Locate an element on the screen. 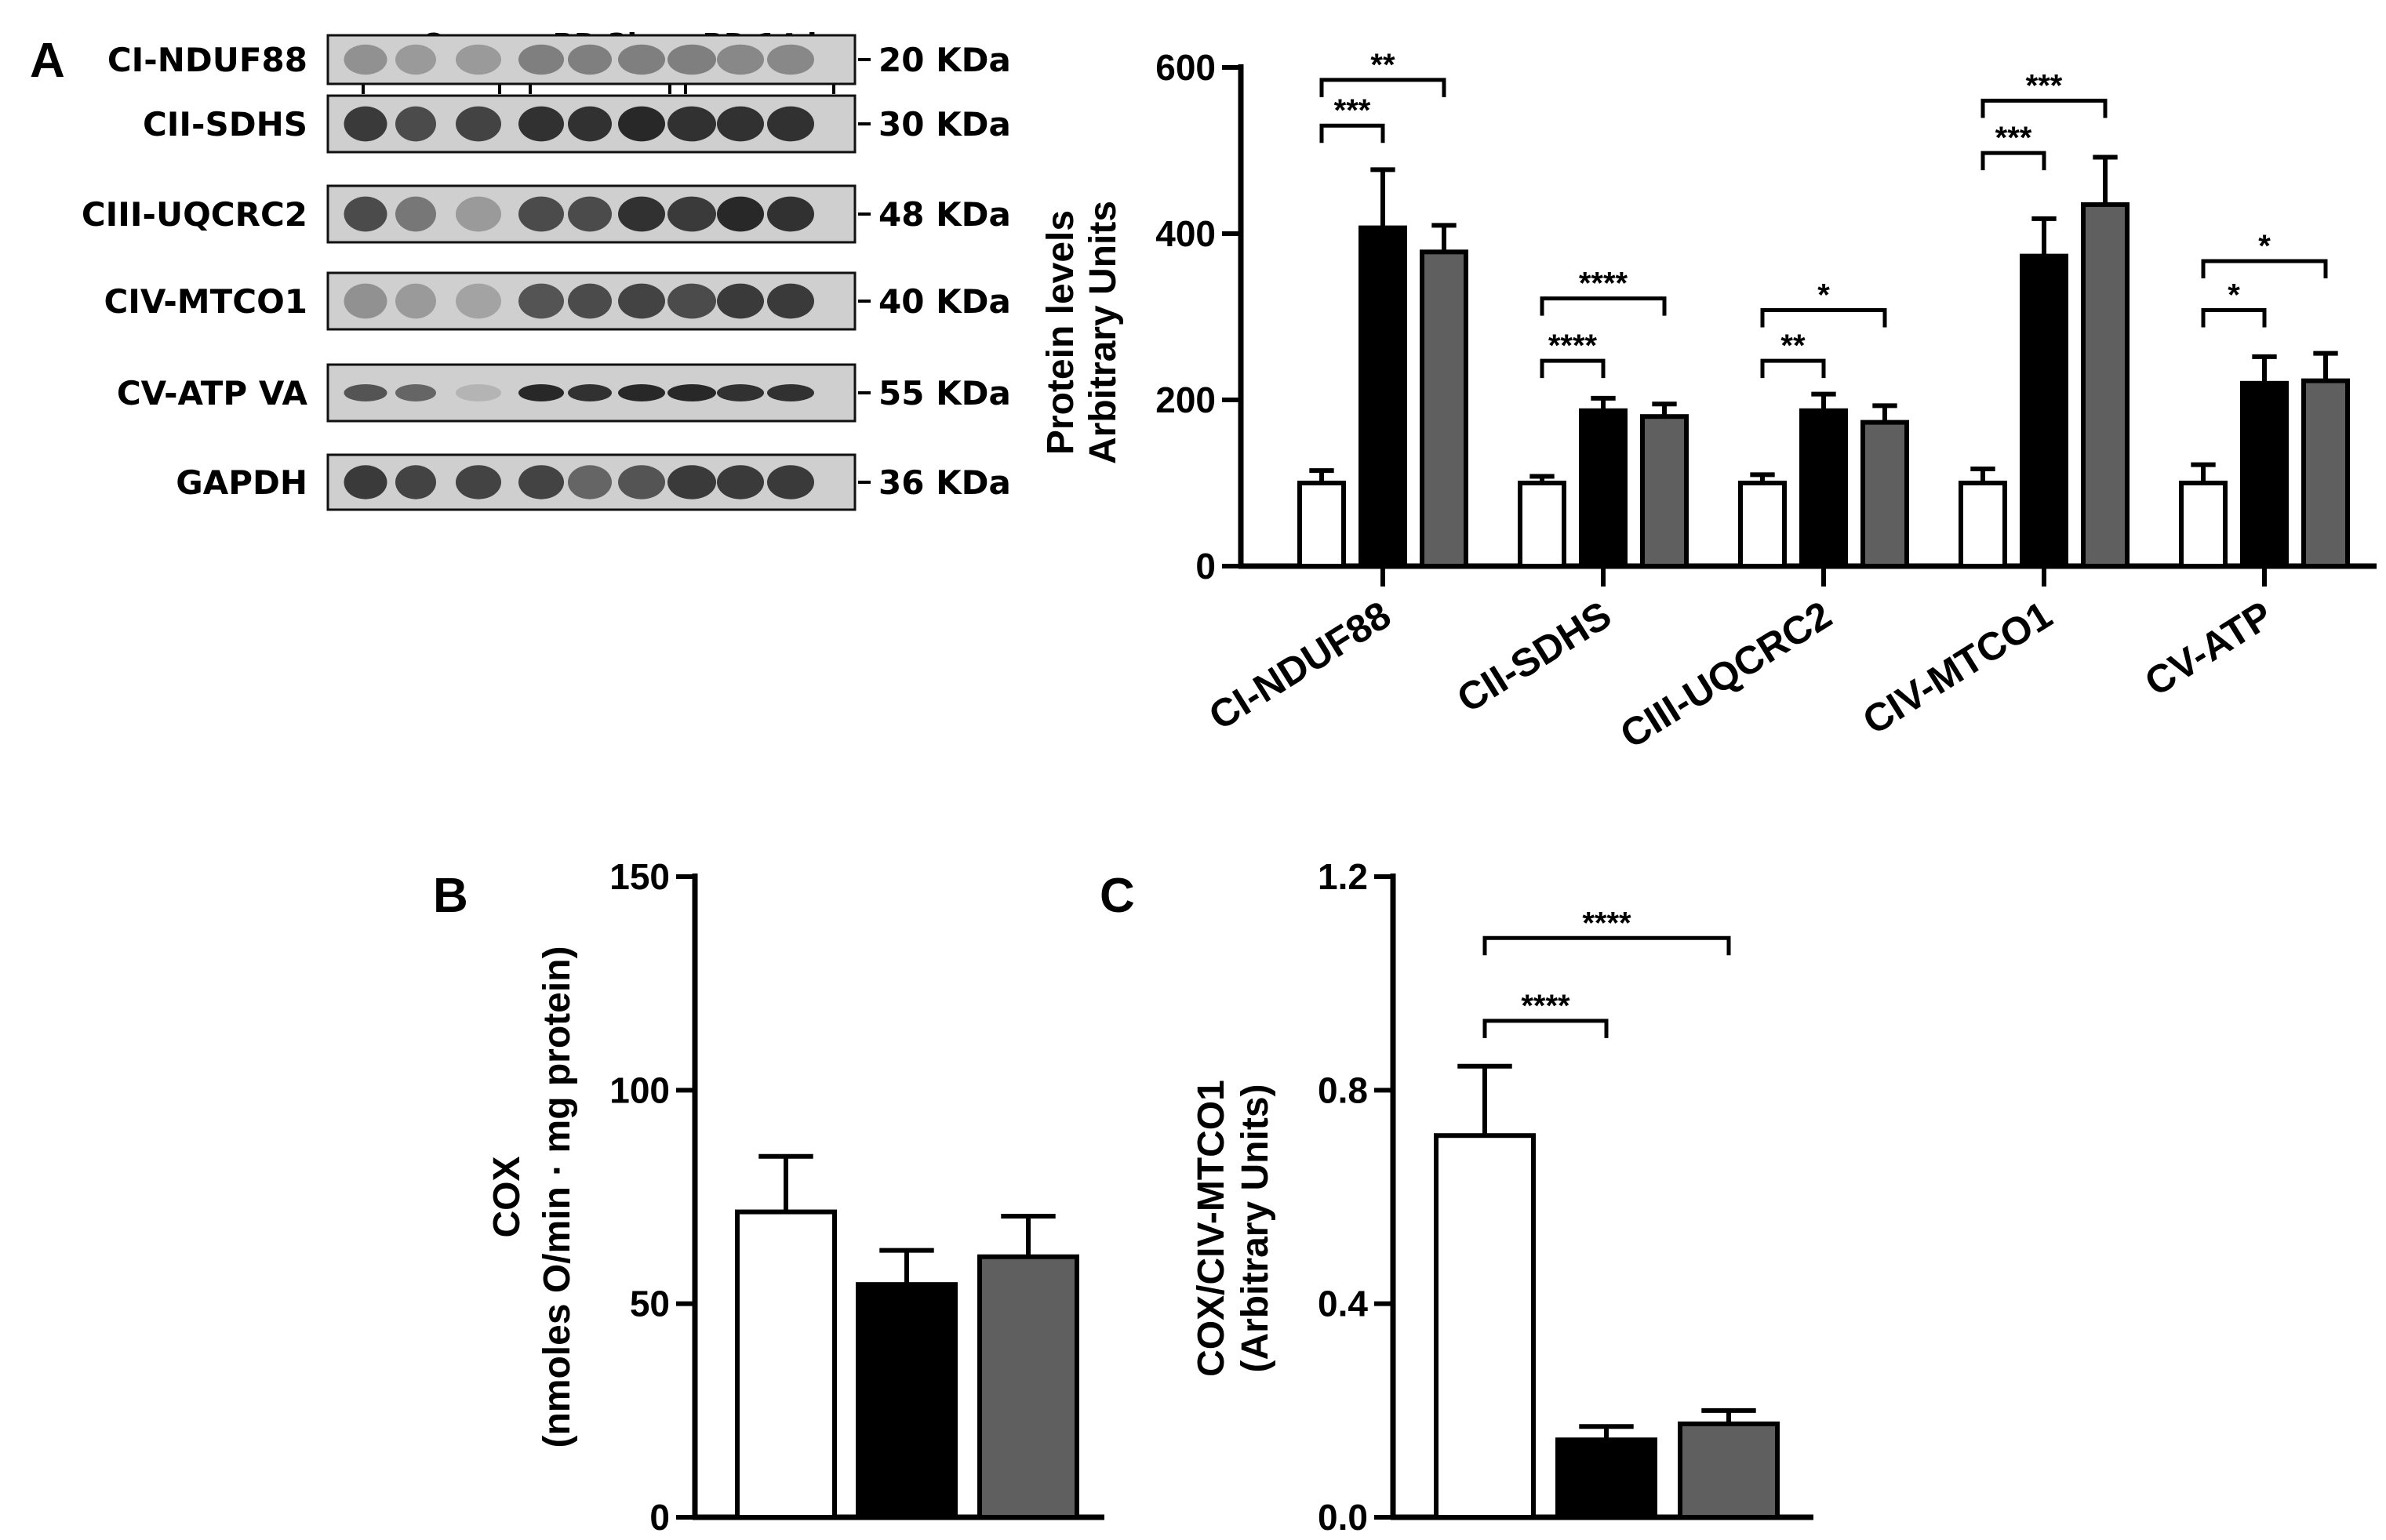  x-category-label: CIII-UQCRC2 is located at coordinates (1726, 675).